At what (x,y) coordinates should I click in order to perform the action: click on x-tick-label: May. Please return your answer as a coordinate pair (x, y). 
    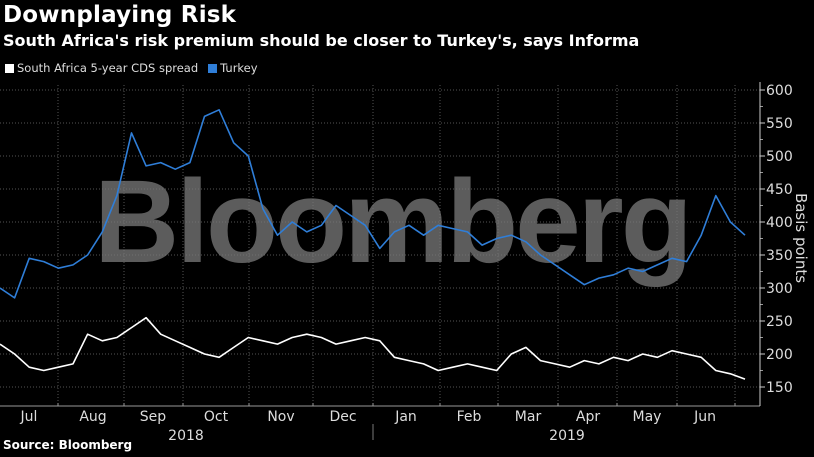
    Looking at the image, I should click on (647, 417).